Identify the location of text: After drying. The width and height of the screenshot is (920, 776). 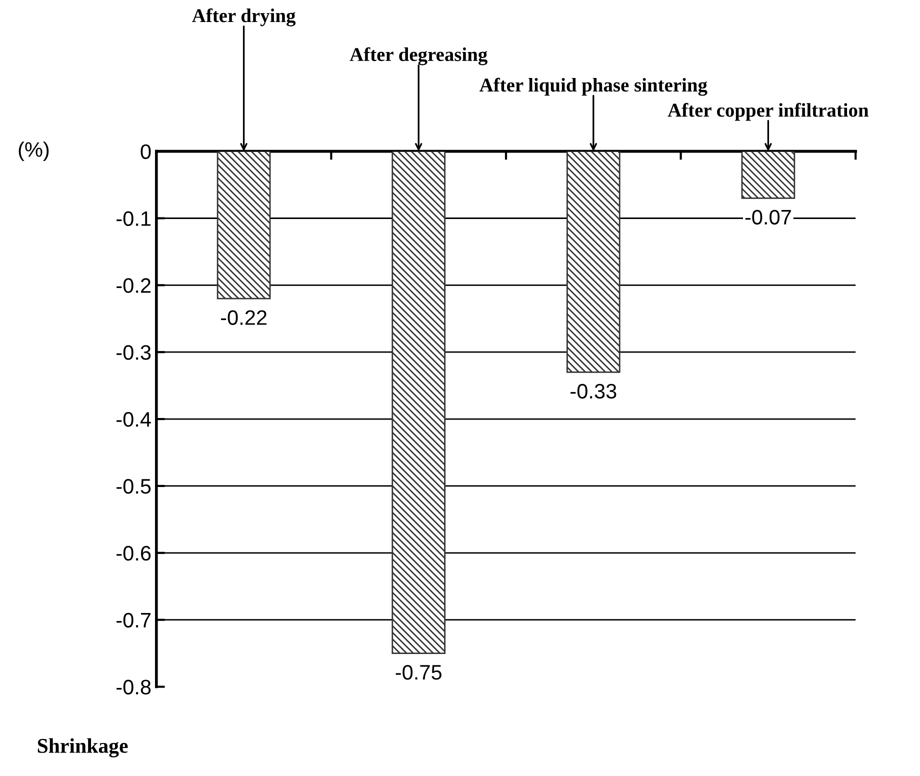
(244, 17).